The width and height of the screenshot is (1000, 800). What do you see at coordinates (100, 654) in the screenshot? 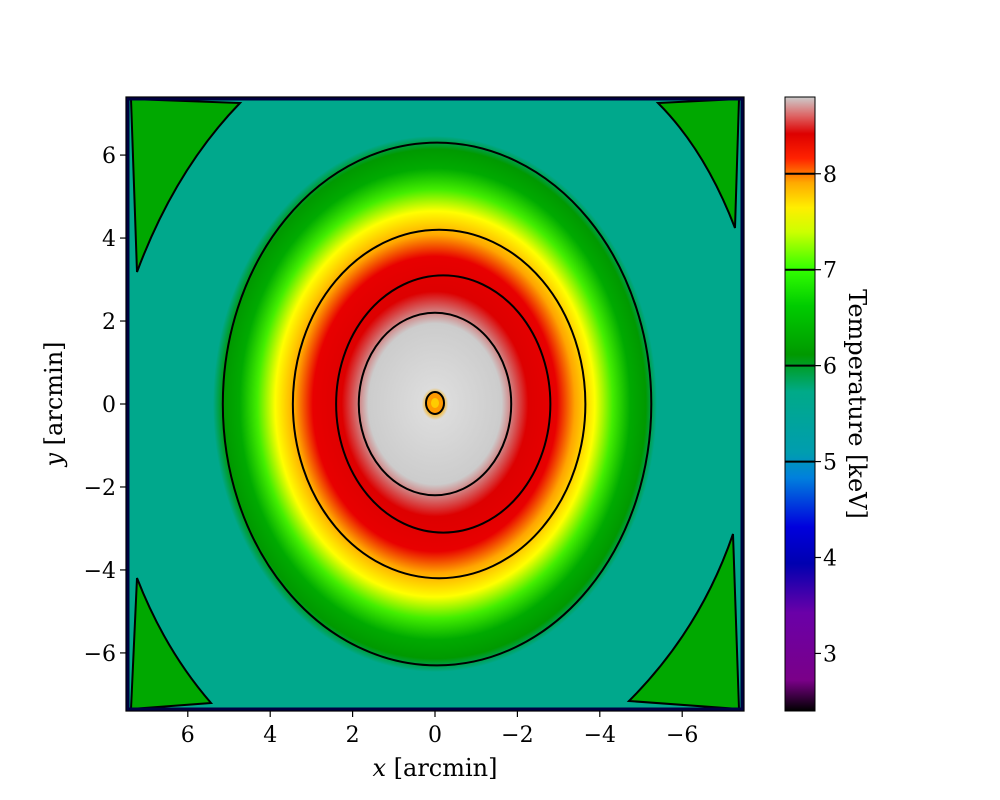
I see `y-tick-label: −6` at bounding box center [100, 654].